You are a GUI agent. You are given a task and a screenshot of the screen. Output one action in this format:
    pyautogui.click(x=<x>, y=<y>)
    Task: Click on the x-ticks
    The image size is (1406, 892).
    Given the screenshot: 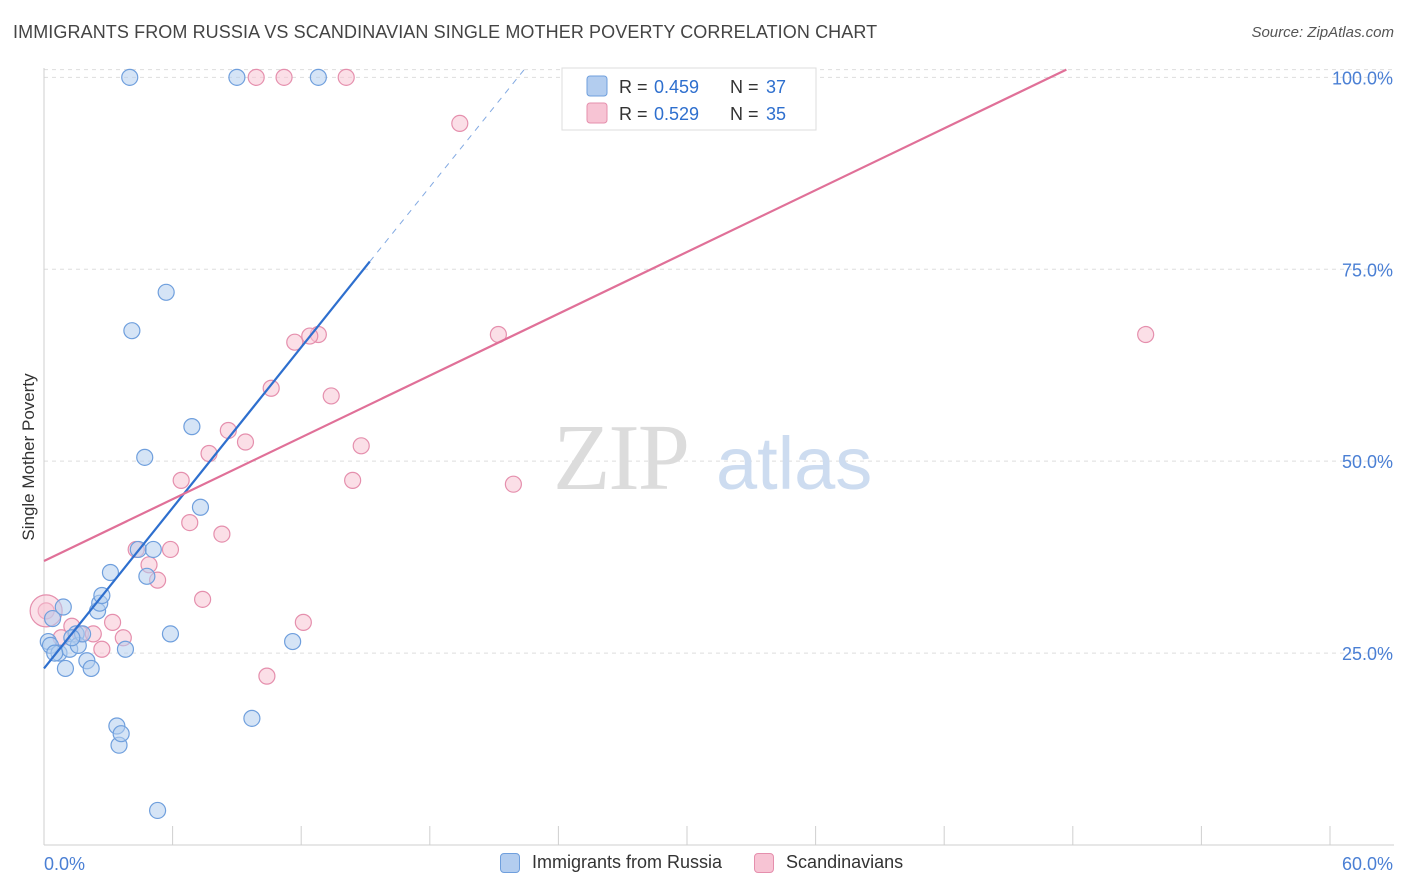 What is the action you would take?
    pyautogui.click(x=751, y=835)
    